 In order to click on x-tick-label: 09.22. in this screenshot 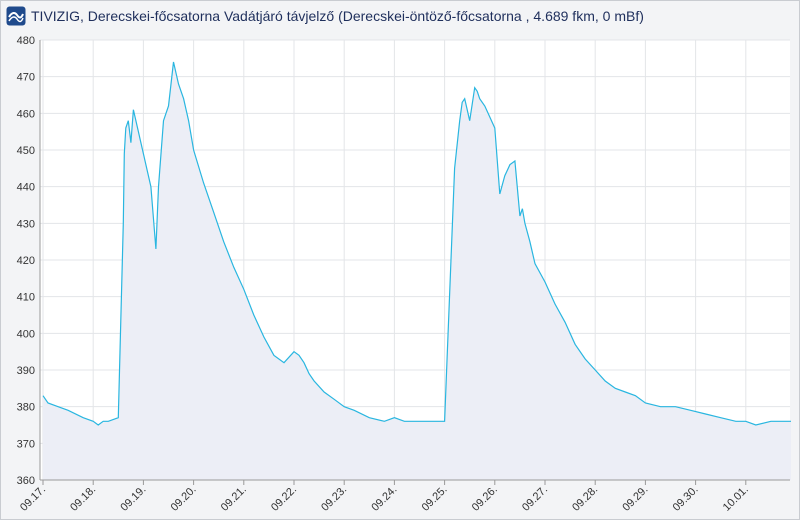, I will do `click(284, 499)`.